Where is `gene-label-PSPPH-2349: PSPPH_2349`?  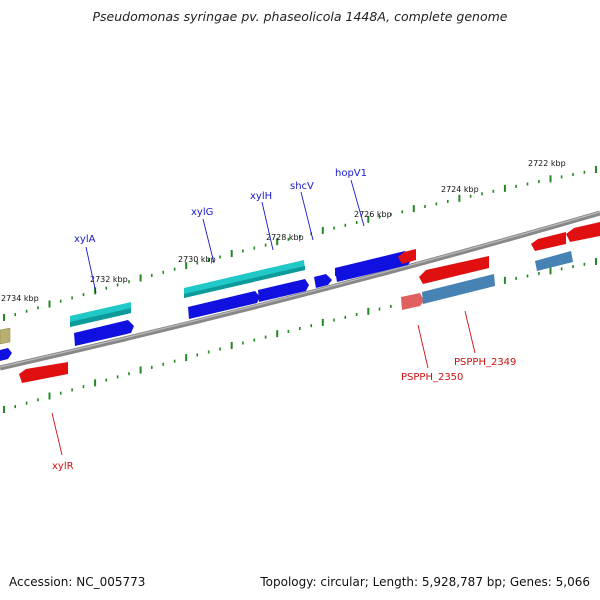 gene-label-PSPPH-2349: PSPPH_2349 is located at coordinates (485, 362).